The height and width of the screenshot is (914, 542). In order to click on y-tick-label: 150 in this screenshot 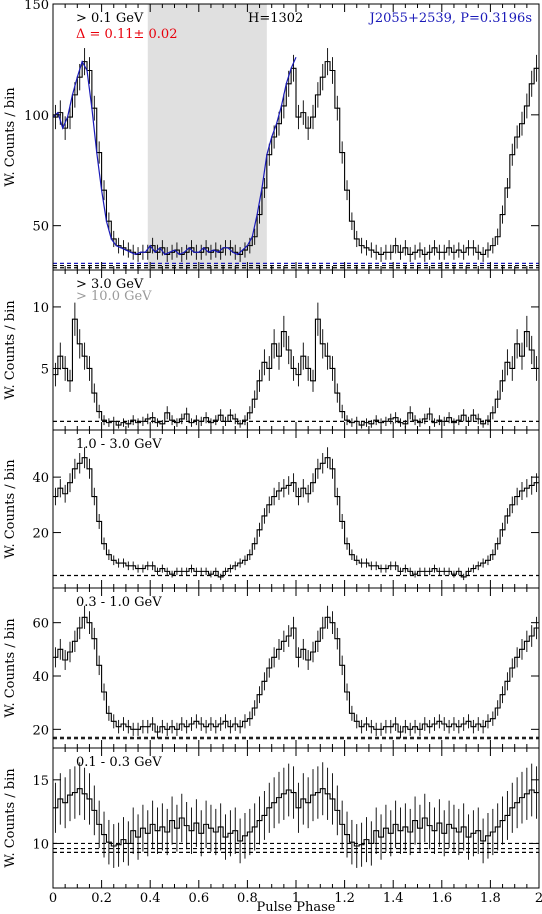, I will do `click(36, 6)`.